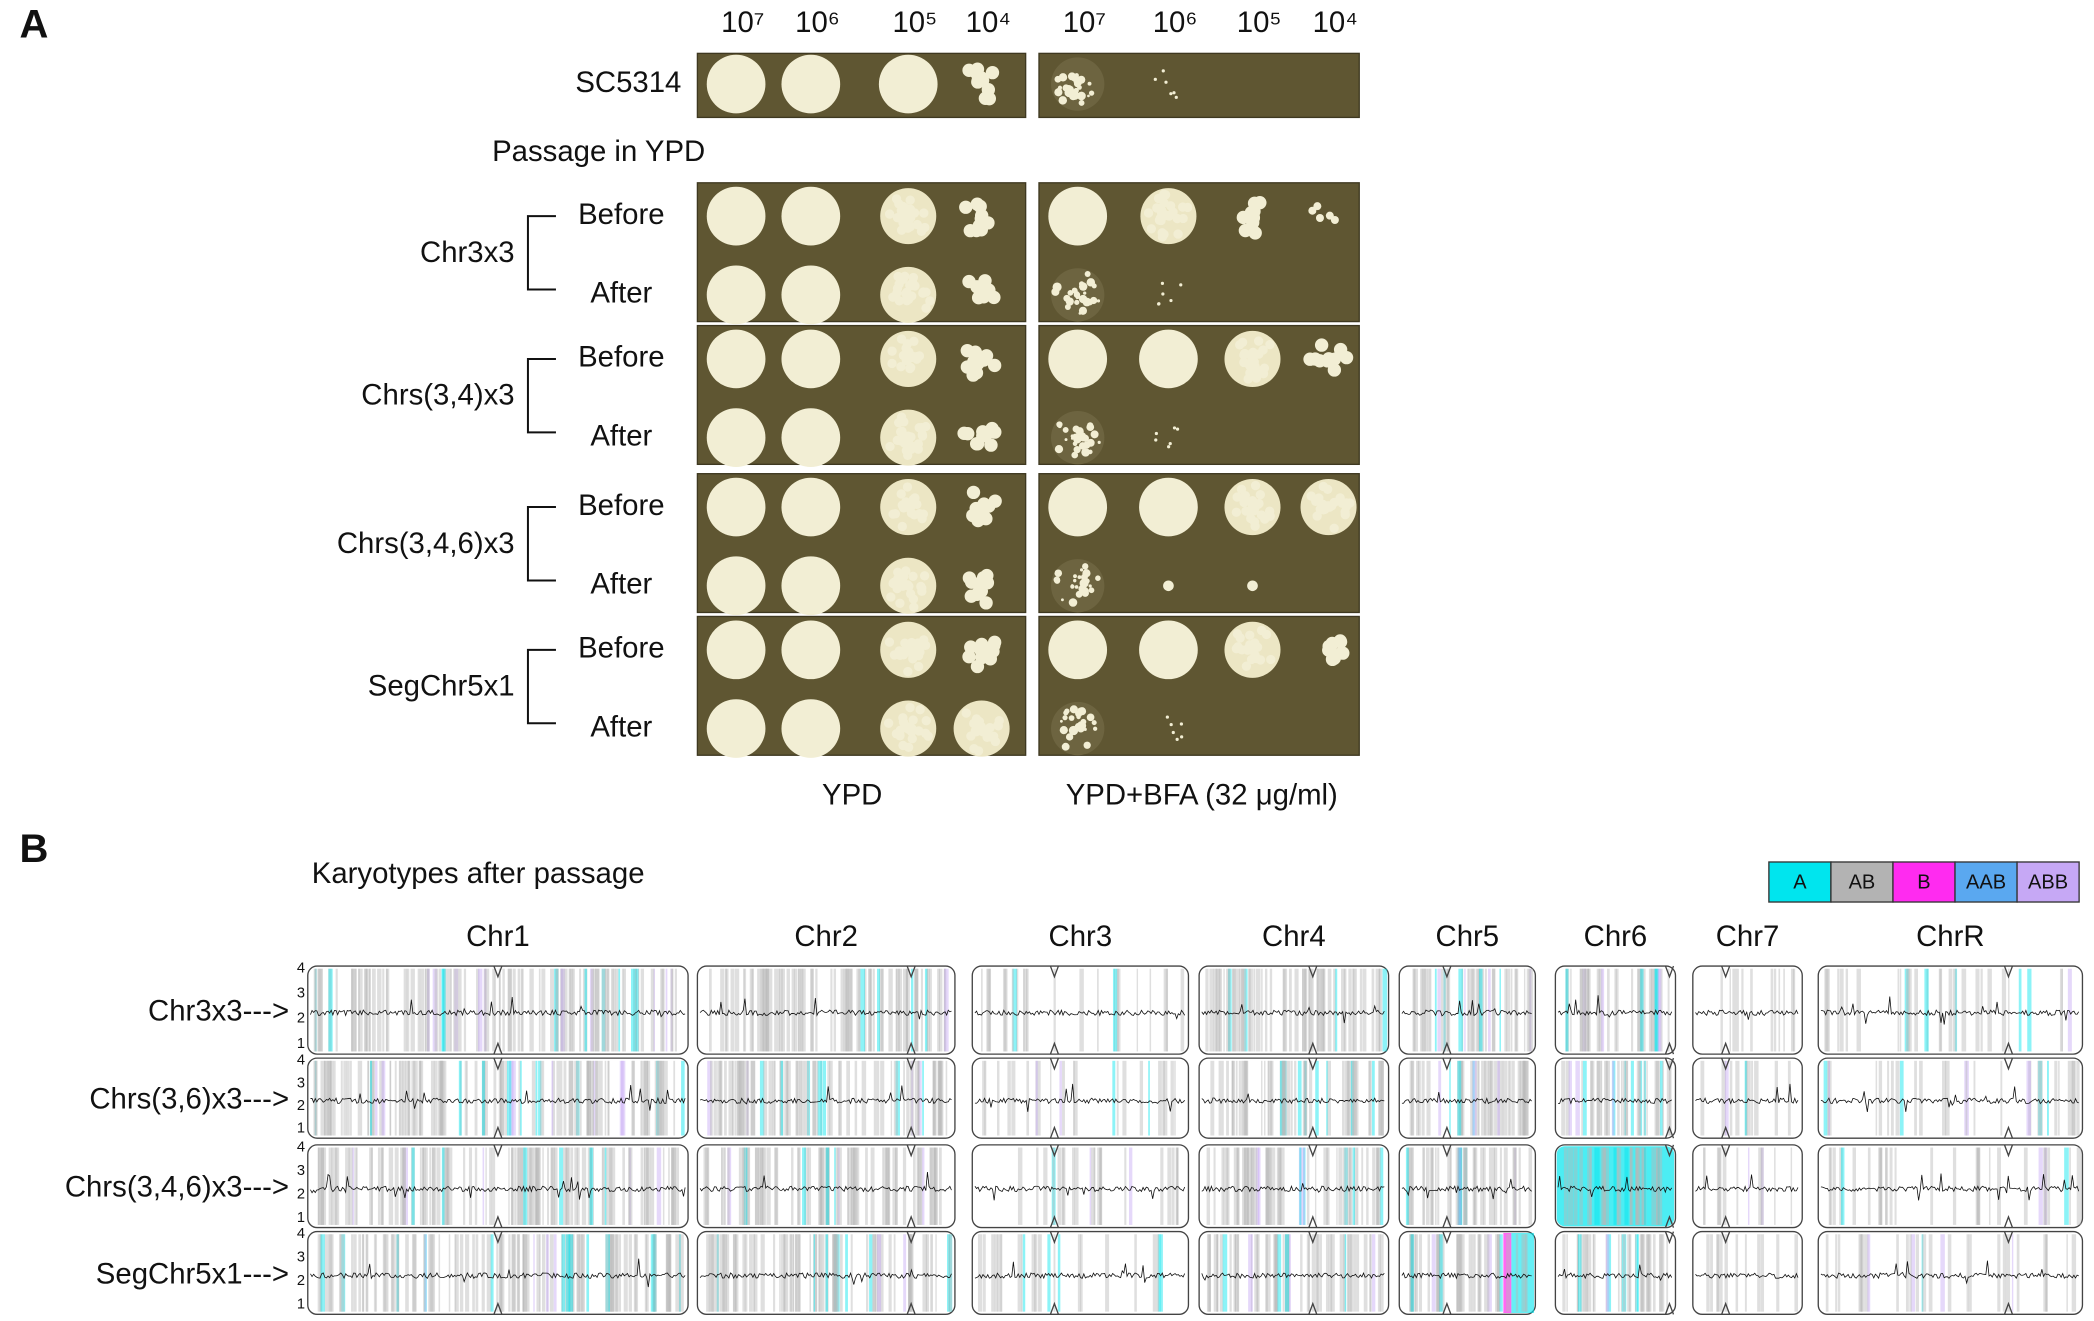 Image resolution: width=2094 pixels, height=1321 pixels. What do you see at coordinates (301, 1044) in the screenshot?
I see `copy-number-tick: 1` at bounding box center [301, 1044].